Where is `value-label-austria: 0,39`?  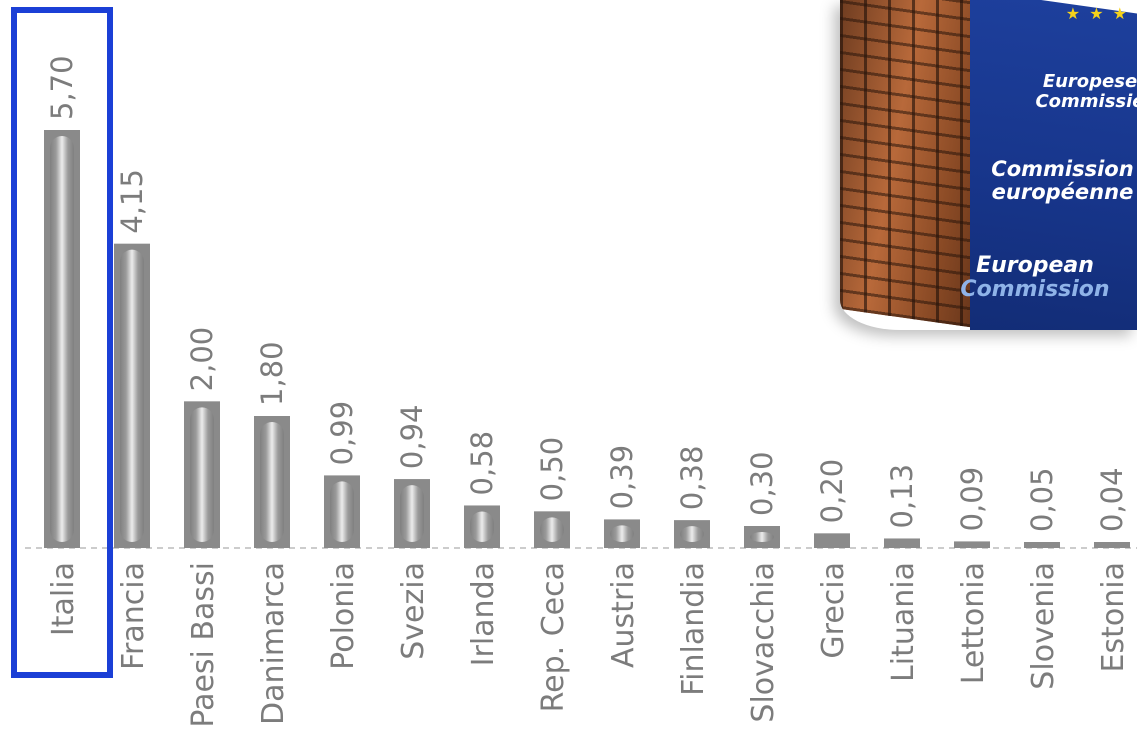 value-label-austria: 0,39 is located at coordinates (622, 477).